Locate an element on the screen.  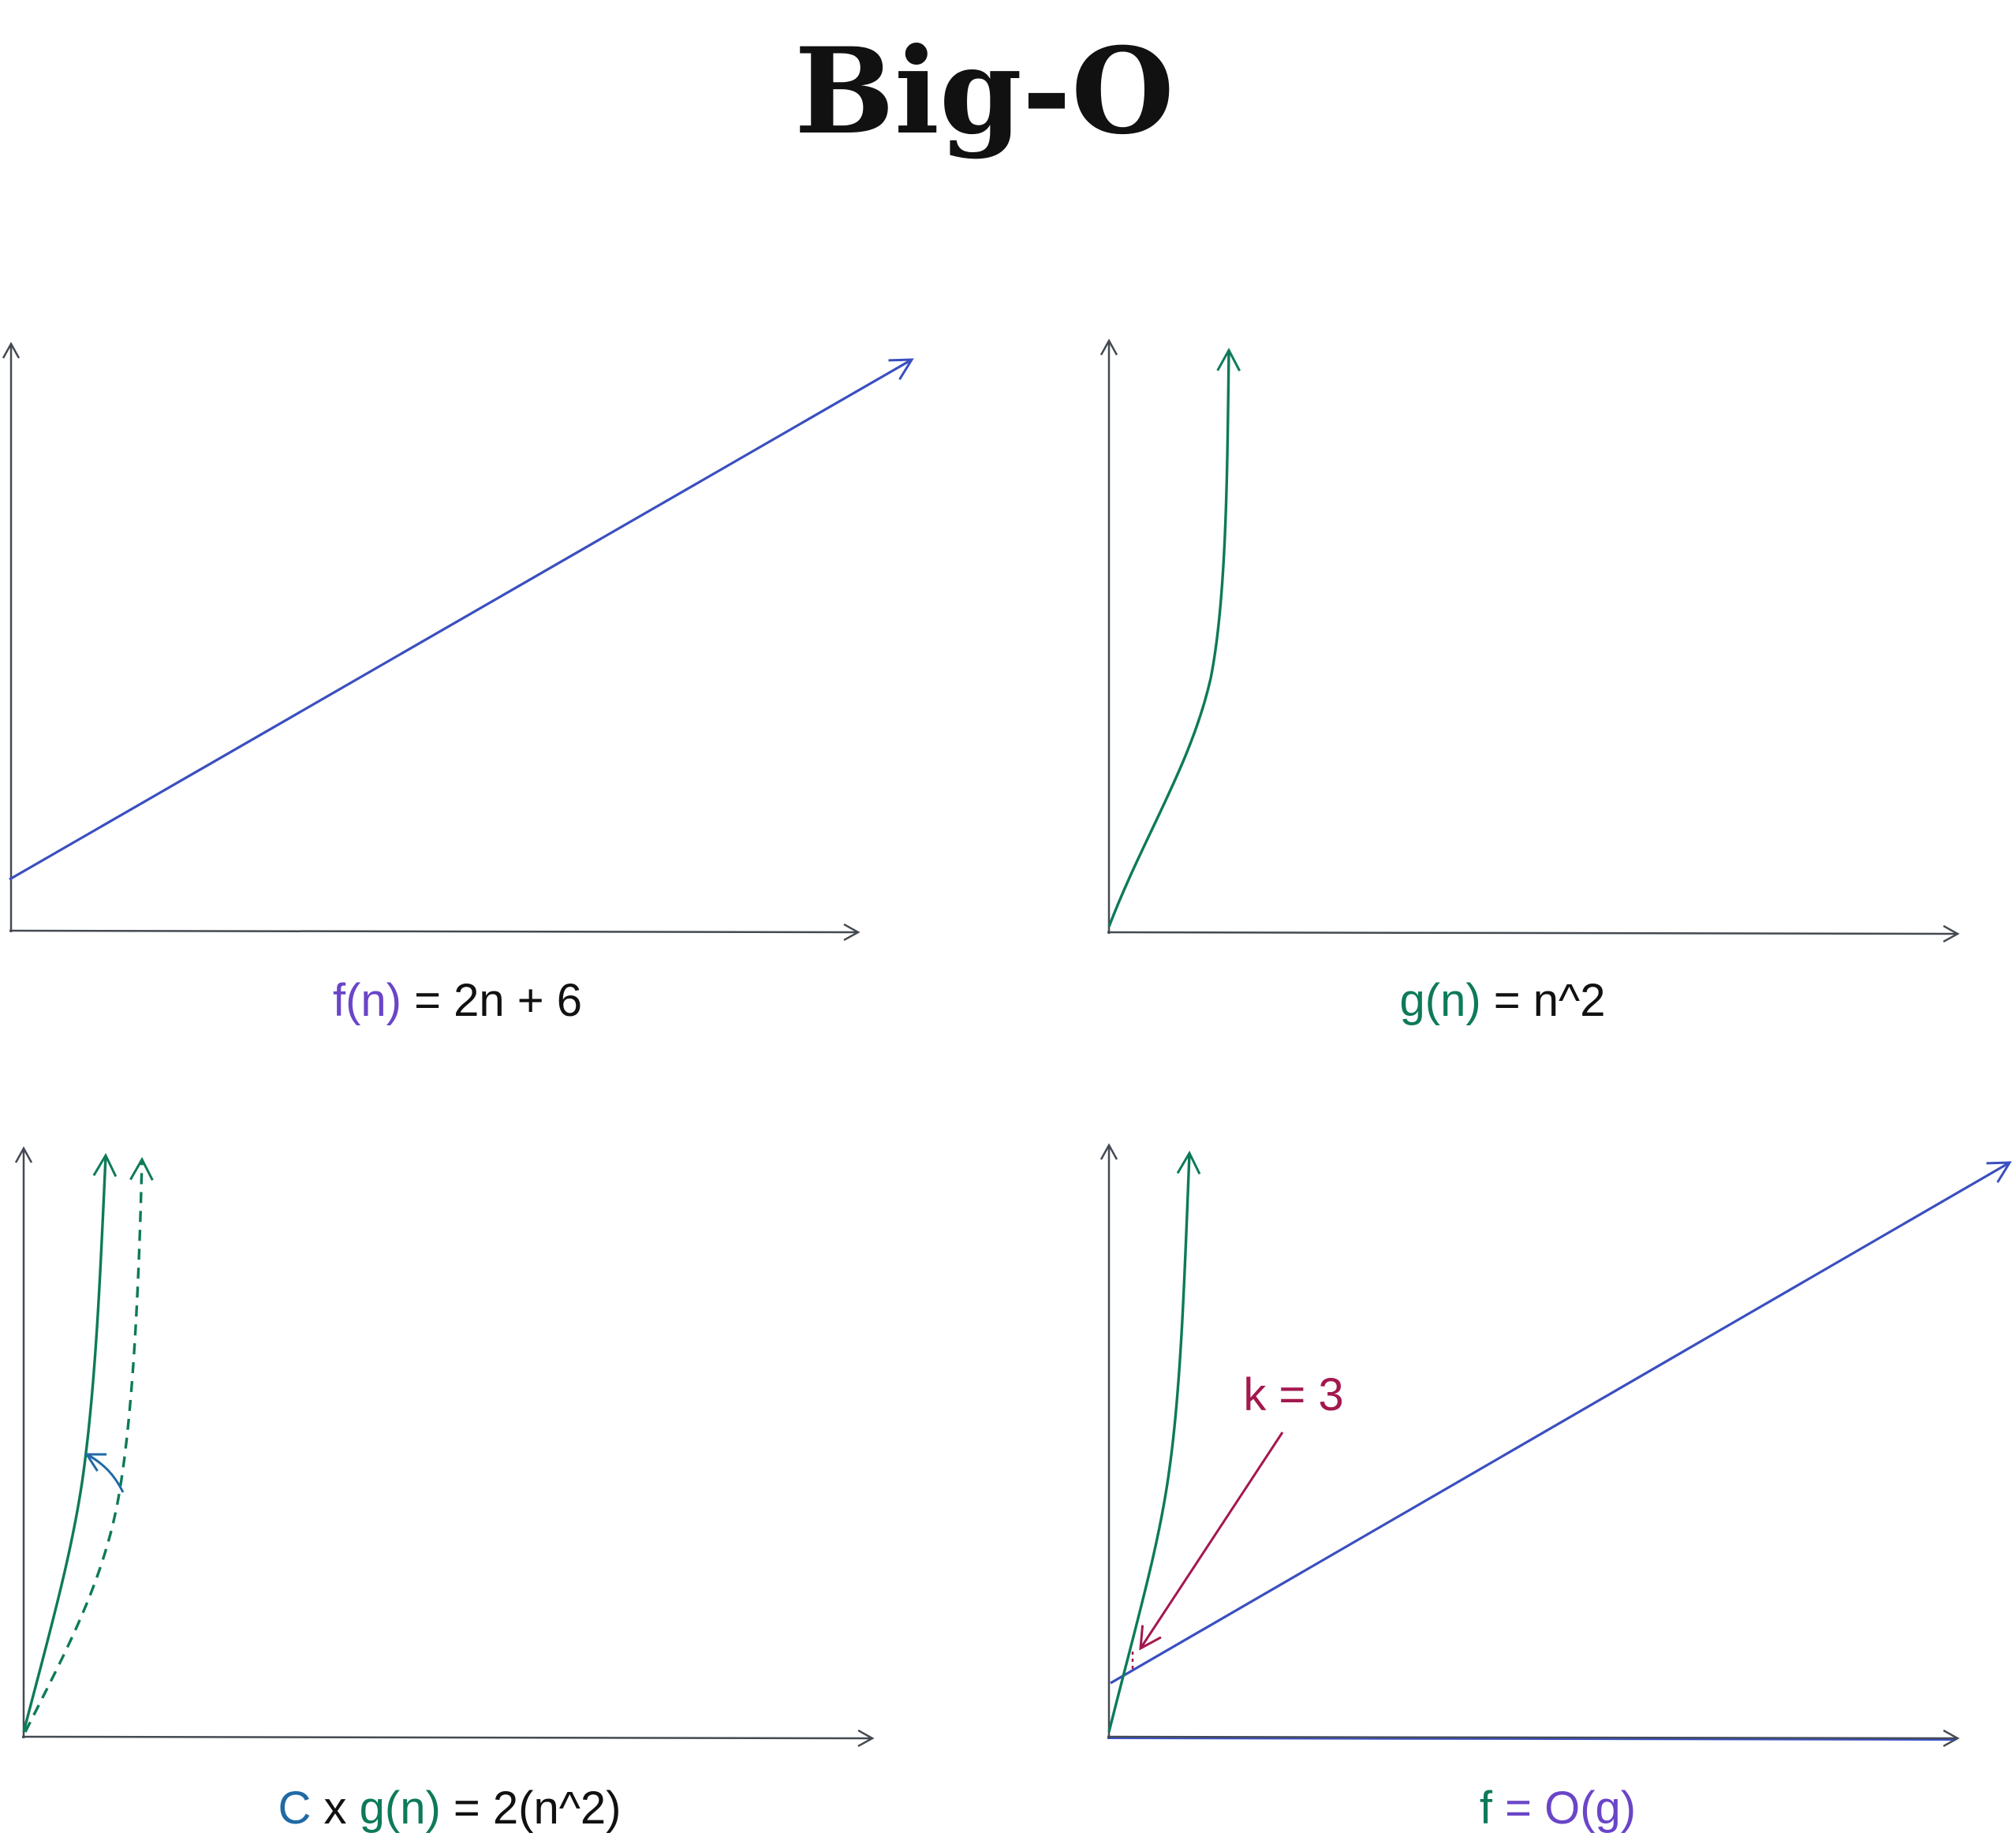
g-curve-compare is located at coordinates (1154, 1441).